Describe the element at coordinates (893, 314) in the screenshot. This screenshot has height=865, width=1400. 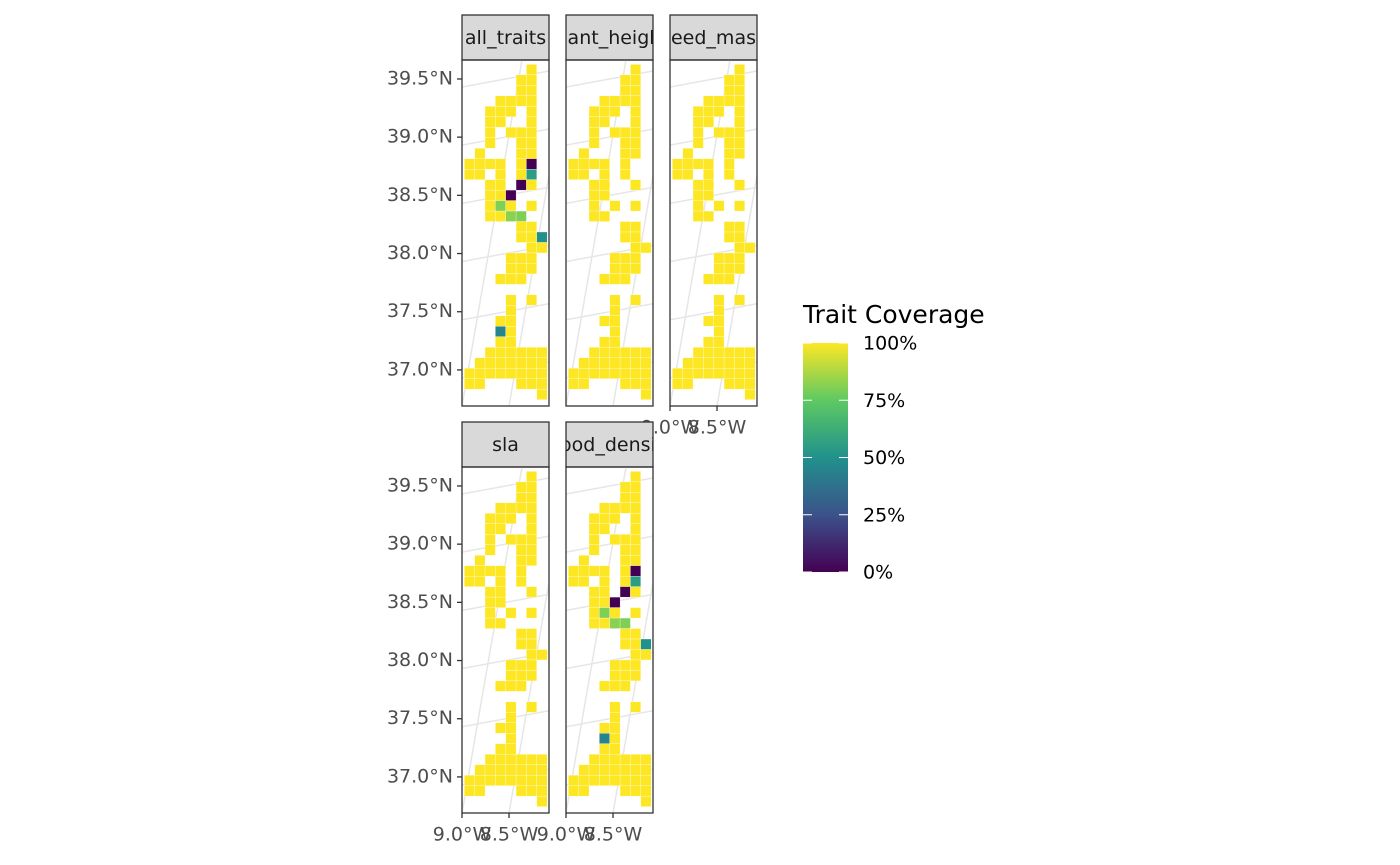
I see `legend-title: Trait Coverage` at that location.